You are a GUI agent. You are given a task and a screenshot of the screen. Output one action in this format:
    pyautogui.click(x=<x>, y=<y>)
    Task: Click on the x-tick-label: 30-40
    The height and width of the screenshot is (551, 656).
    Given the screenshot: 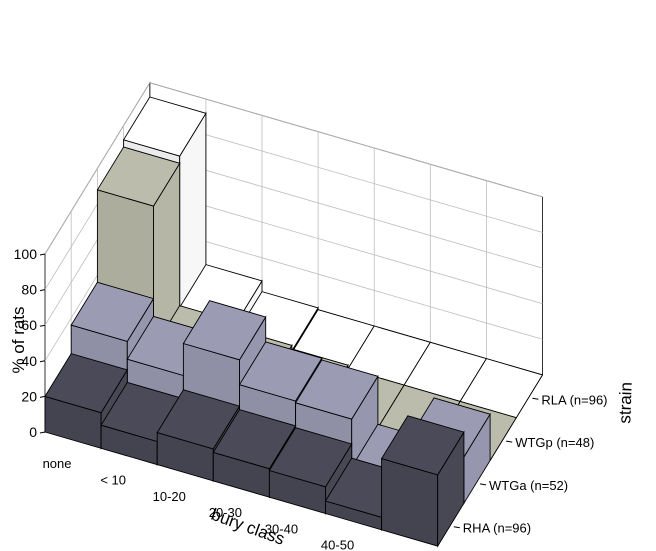 What is the action you would take?
    pyautogui.click(x=281, y=528)
    